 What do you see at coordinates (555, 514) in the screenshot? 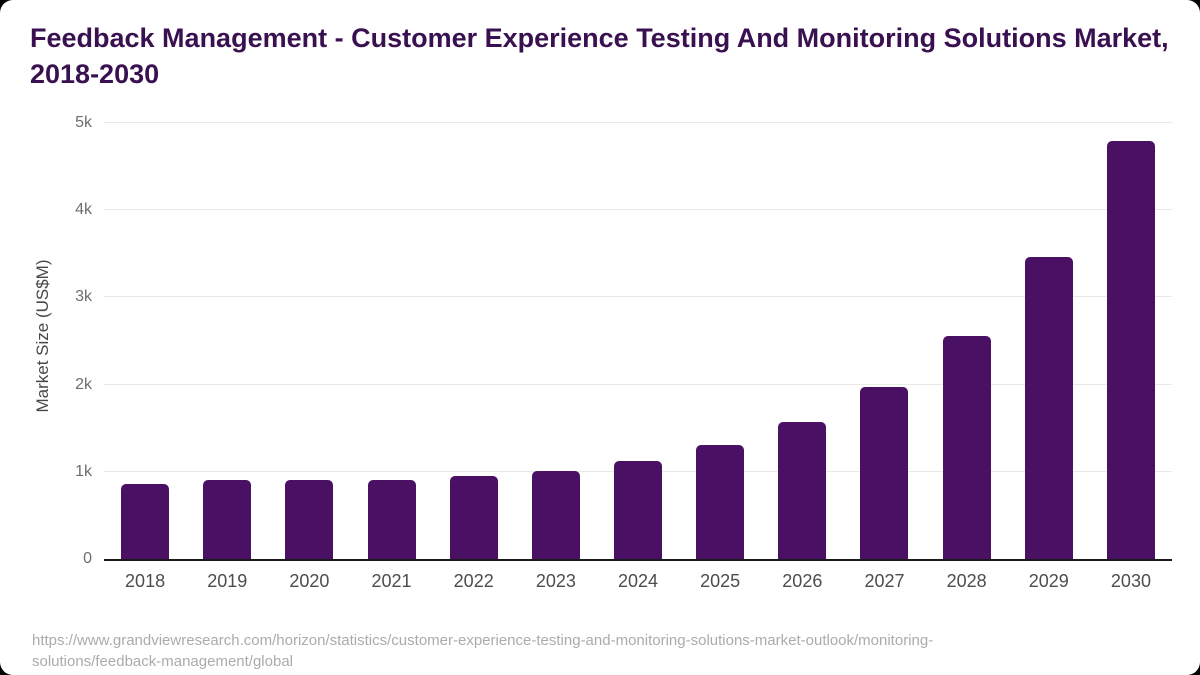
I see `bar-2023` at bounding box center [555, 514].